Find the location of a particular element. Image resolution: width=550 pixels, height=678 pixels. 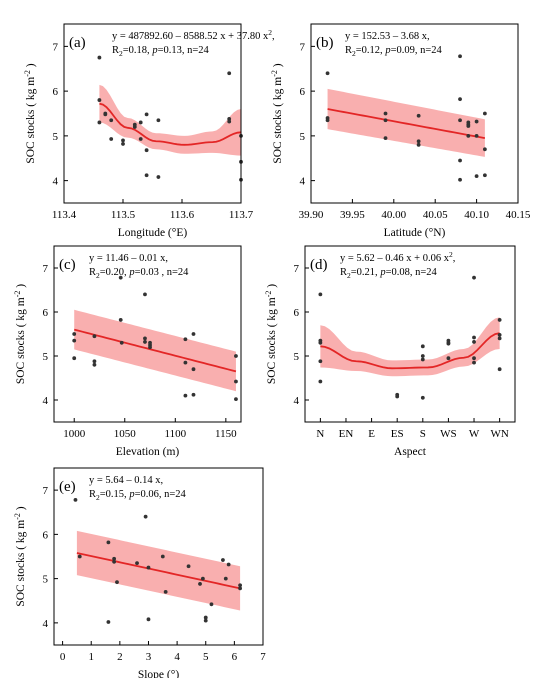

x-tick-label: N is located at coordinates (320, 434).